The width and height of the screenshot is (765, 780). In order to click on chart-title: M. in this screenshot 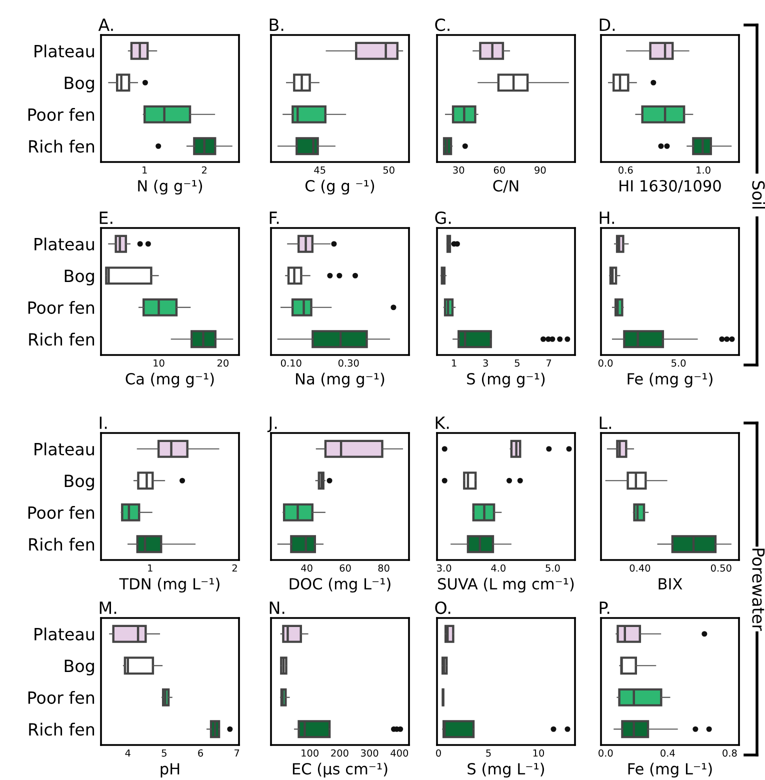, I will do `click(108, 608)`.